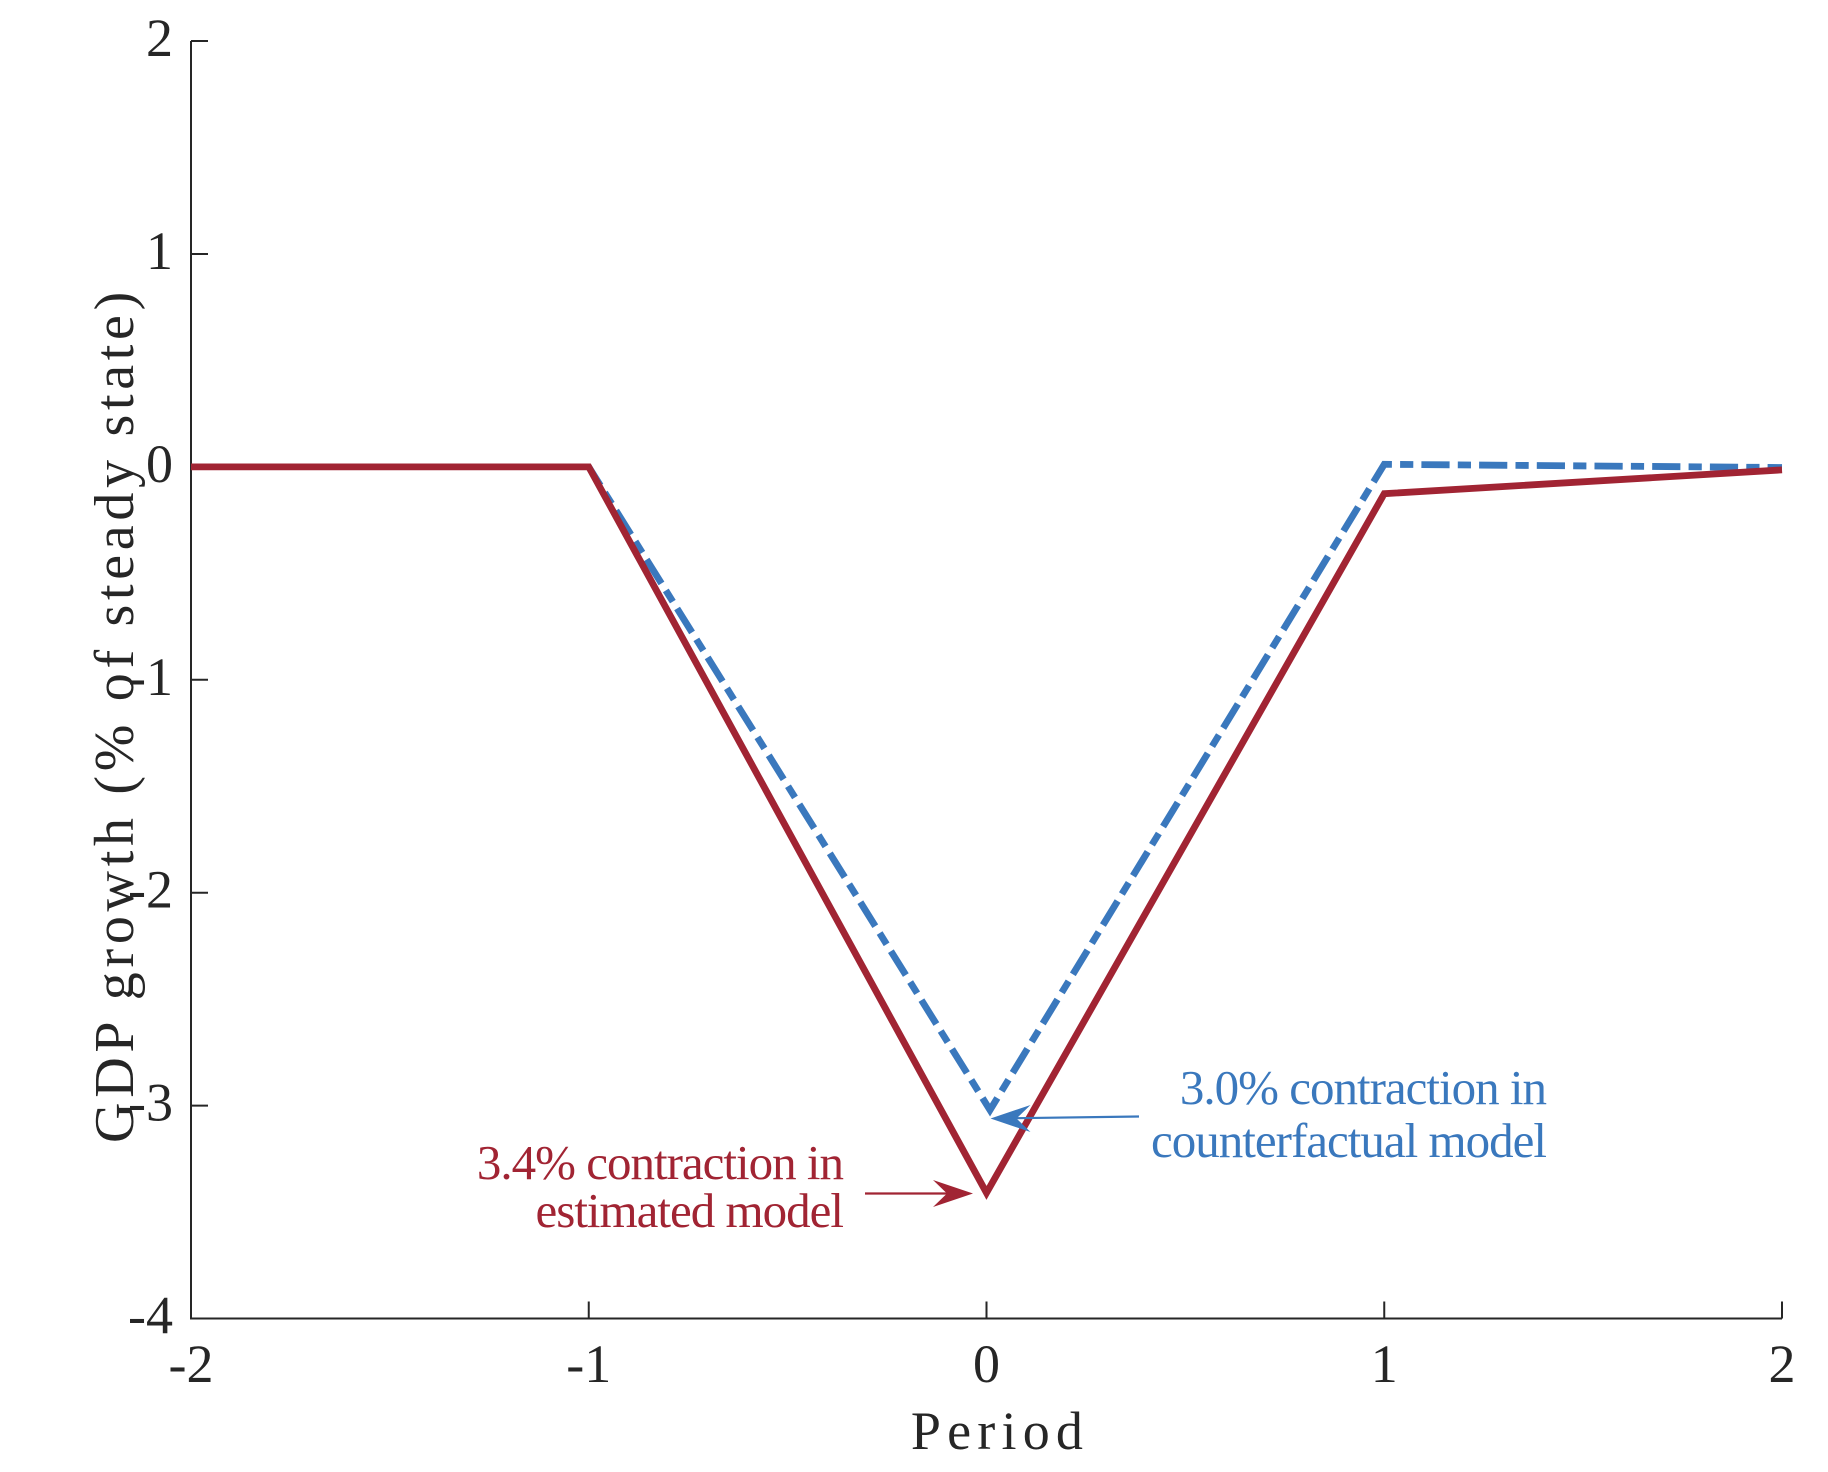  I want to click on svg-text: 3.4% contraction in, so click(660, 1162).